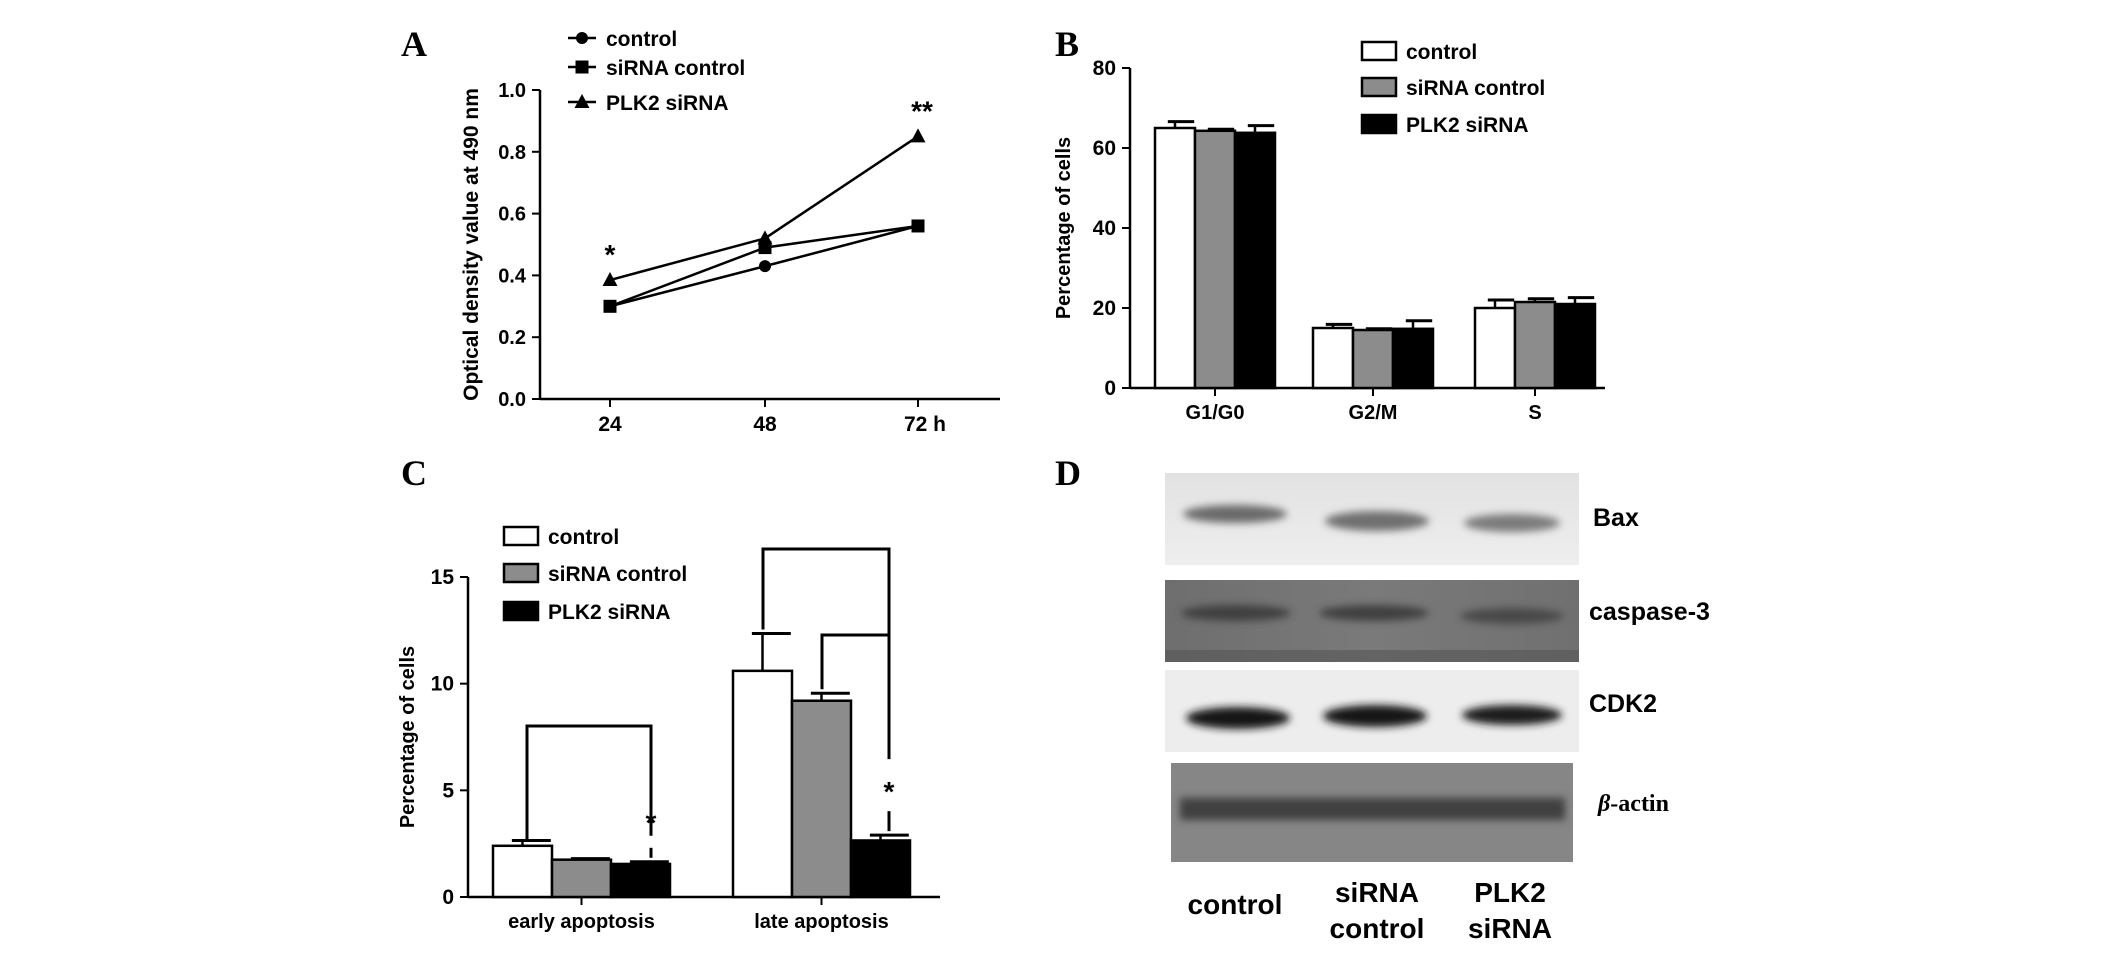  What do you see at coordinates (442, 684) in the screenshot?
I see `c-y-tick-label: 10` at bounding box center [442, 684].